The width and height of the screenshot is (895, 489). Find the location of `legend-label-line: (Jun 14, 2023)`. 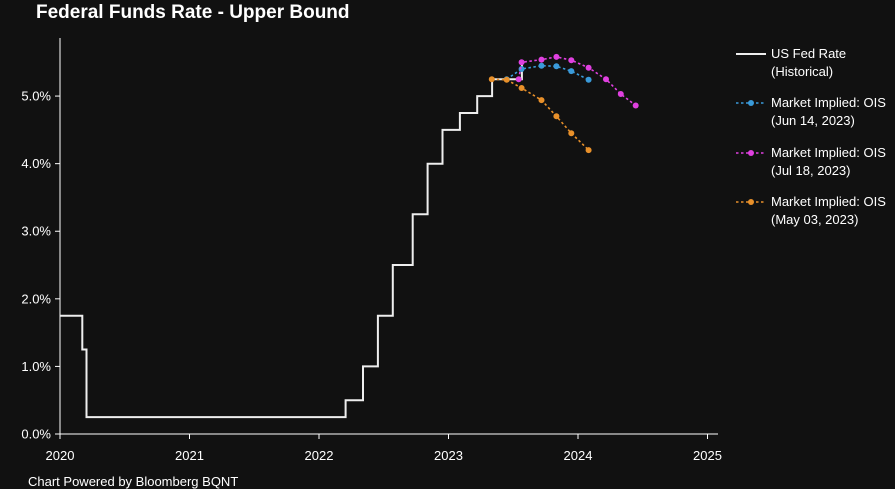

legend-label-line: (Jun 14, 2023) is located at coordinates (813, 120).